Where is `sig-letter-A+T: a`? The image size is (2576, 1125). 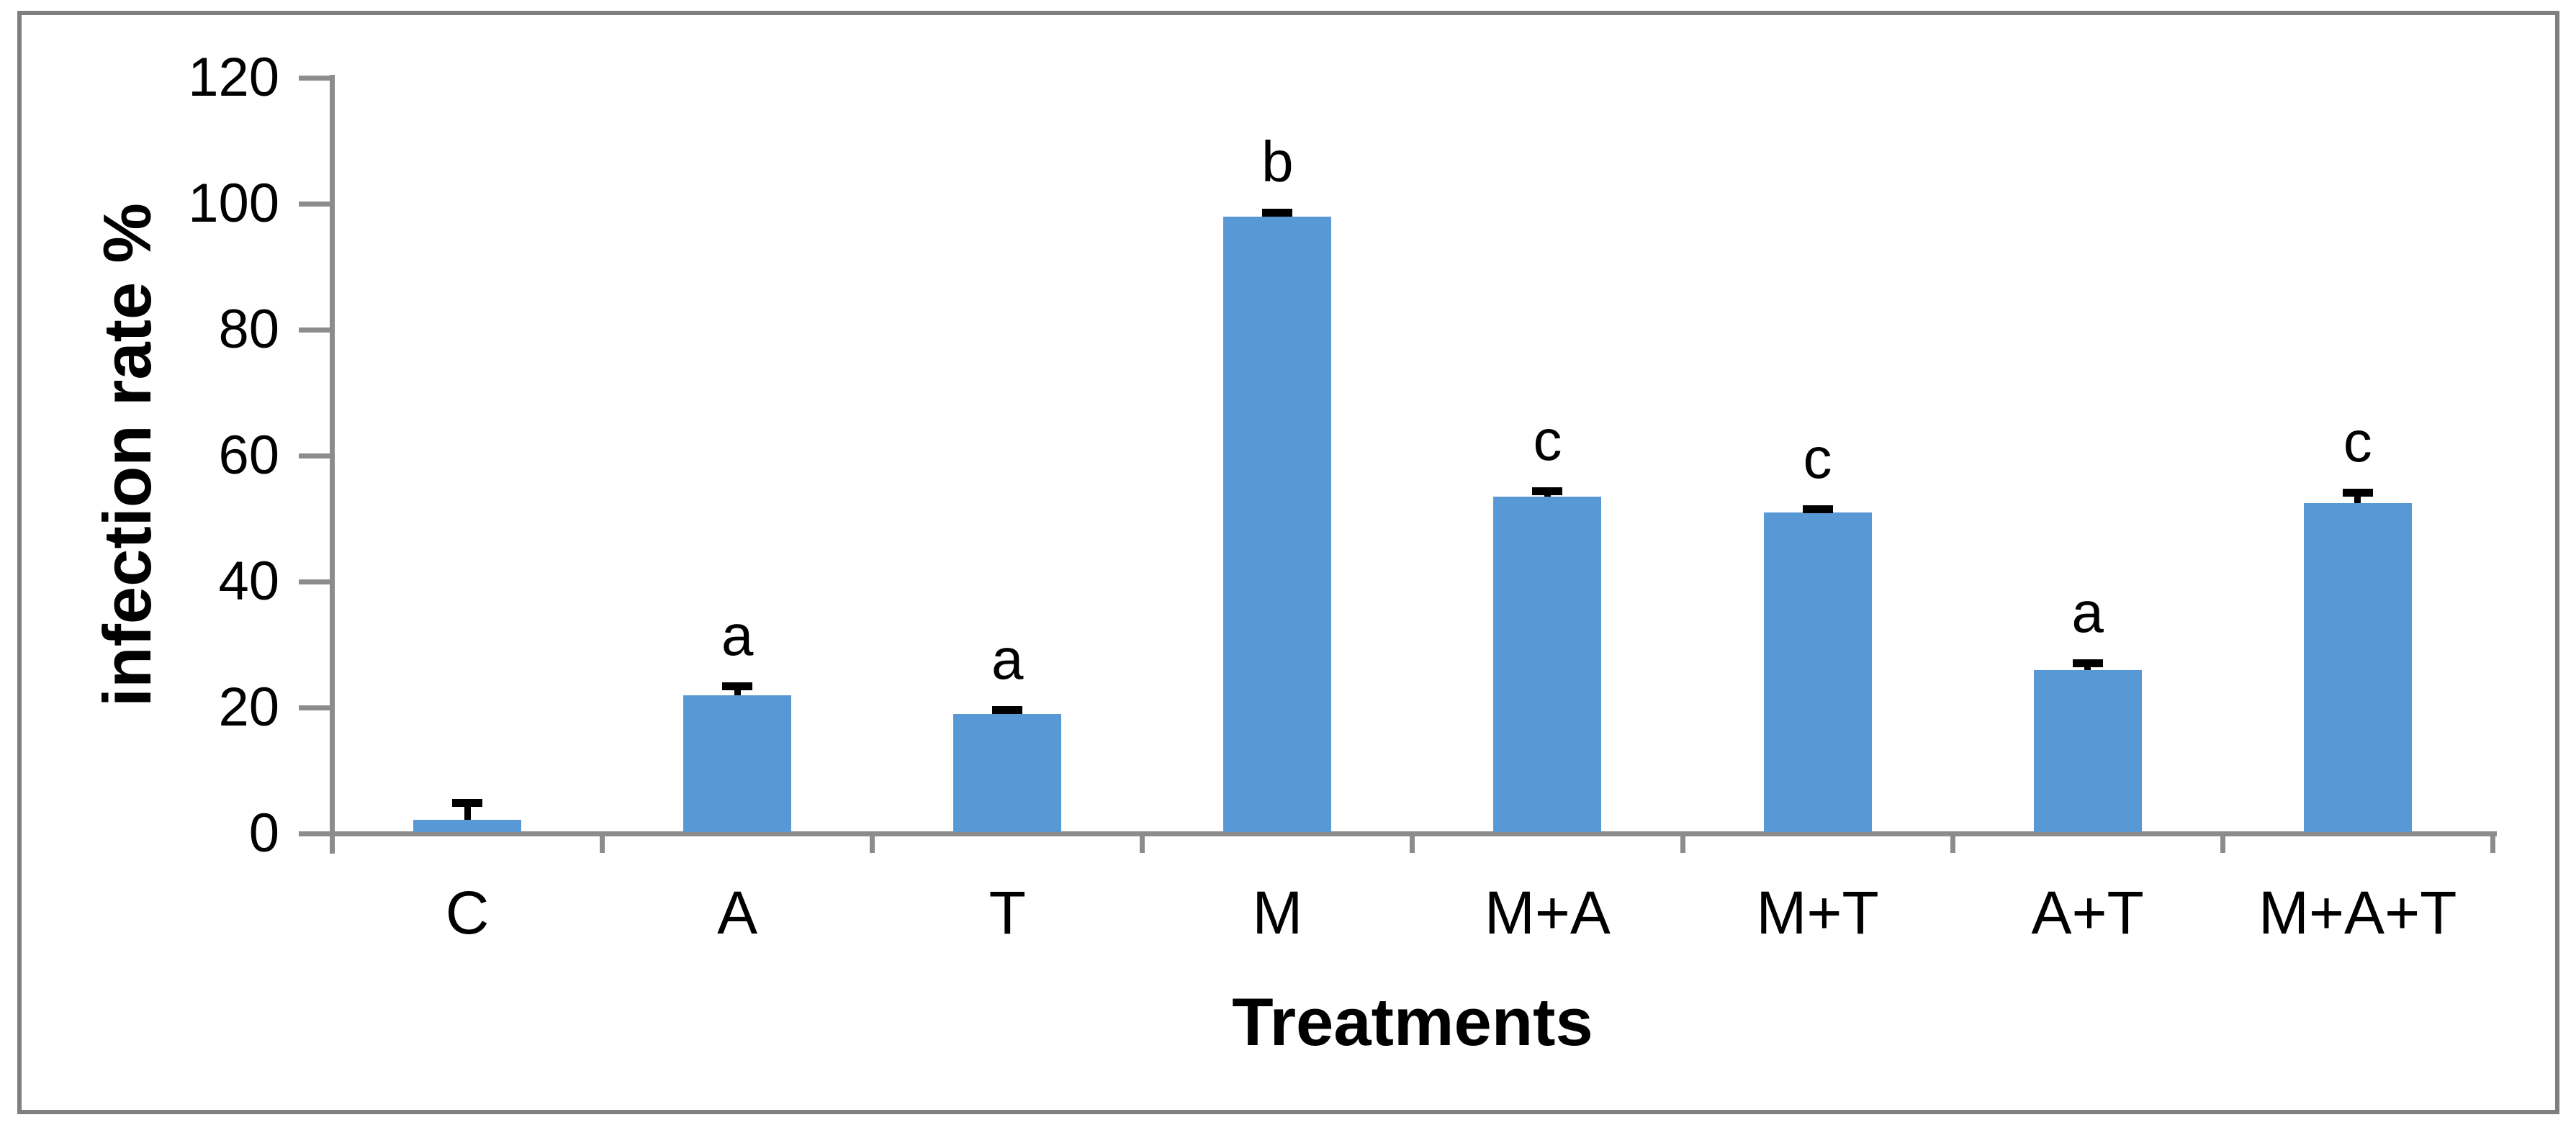
sig-letter-A+T: a is located at coordinates (2087, 611).